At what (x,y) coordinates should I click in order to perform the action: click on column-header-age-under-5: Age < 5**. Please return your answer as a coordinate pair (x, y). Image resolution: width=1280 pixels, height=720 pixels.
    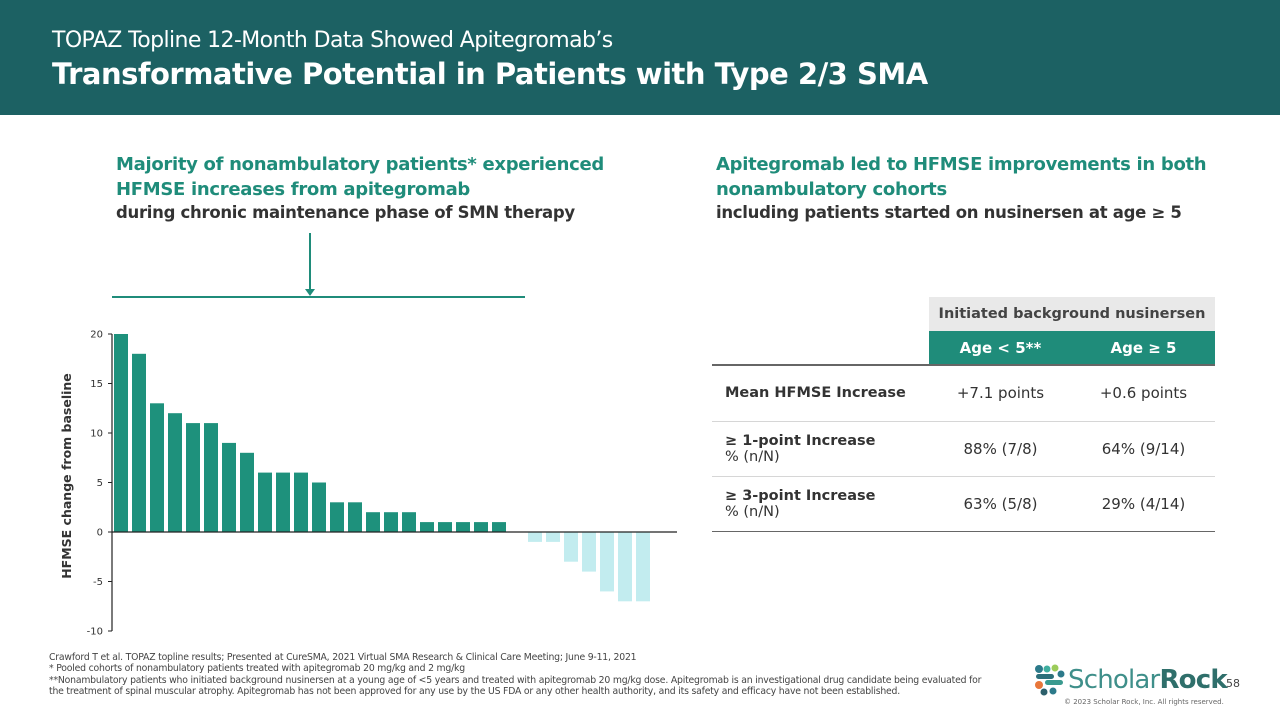
    Looking at the image, I should click on (1000, 348).